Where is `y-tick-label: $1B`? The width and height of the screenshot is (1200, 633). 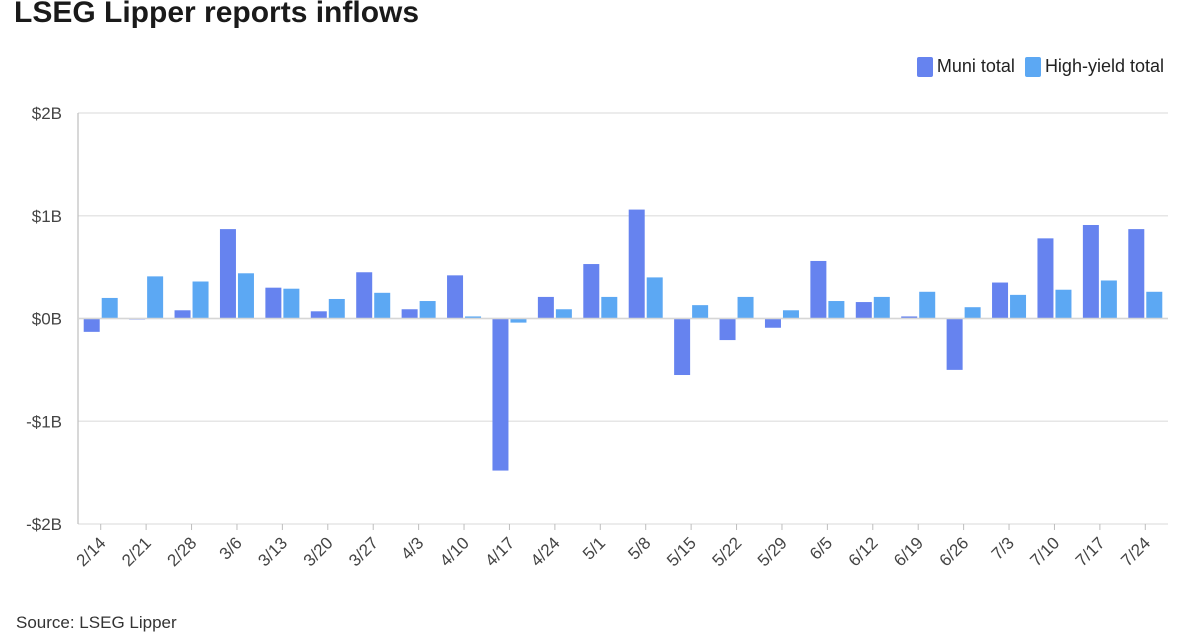
y-tick-label: $1B is located at coordinates (47, 216).